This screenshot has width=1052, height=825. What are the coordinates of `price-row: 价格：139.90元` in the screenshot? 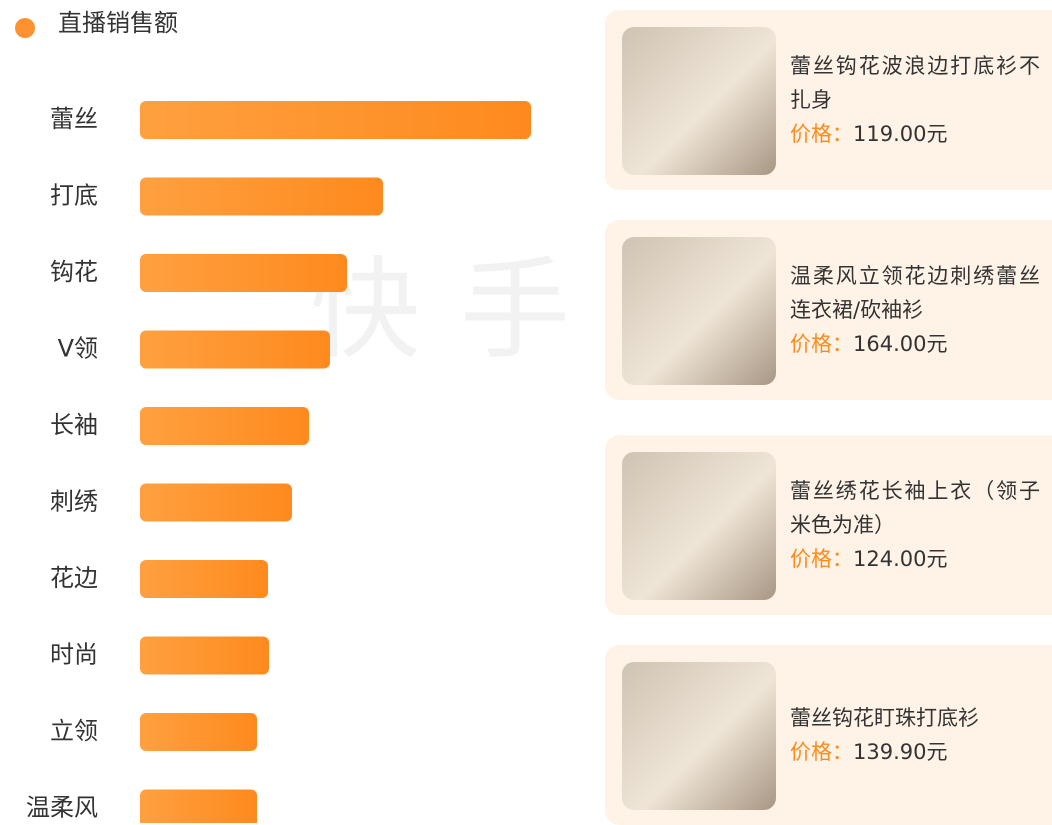 It's located at (915, 752).